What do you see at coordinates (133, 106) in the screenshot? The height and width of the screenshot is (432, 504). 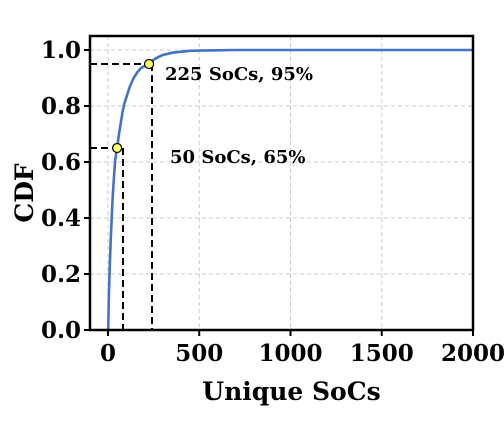 I see `annotation-markers` at bounding box center [133, 106].